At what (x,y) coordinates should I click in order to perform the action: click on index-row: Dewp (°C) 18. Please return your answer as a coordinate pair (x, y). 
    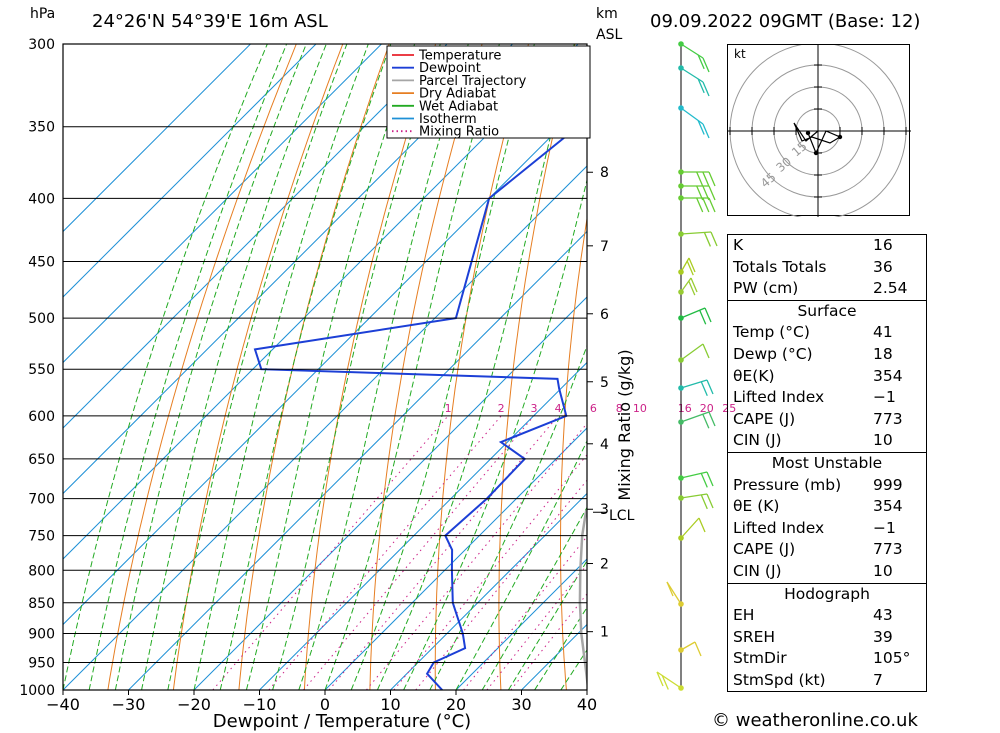
    Looking at the image, I should click on (827, 355).